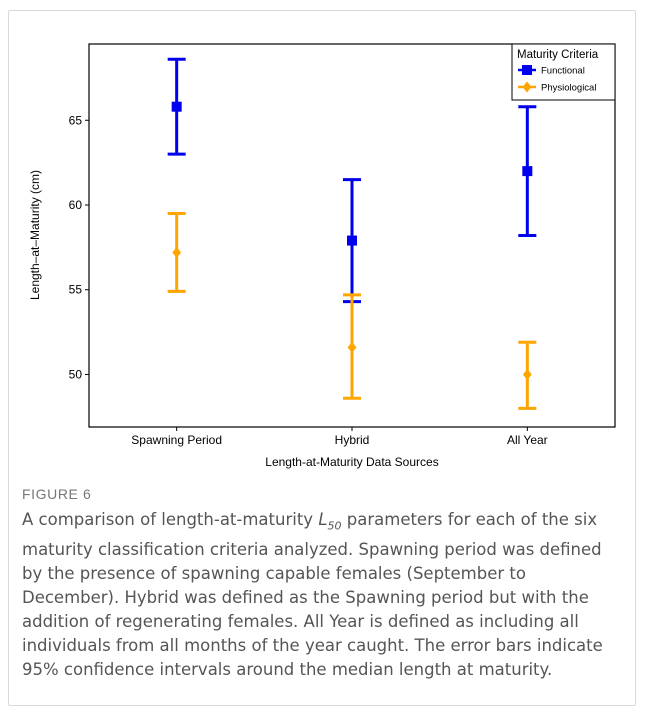  What do you see at coordinates (79, 247) in the screenshot?
I see `y-axis: 50 55 60 65` at bounding box center [79, 247].